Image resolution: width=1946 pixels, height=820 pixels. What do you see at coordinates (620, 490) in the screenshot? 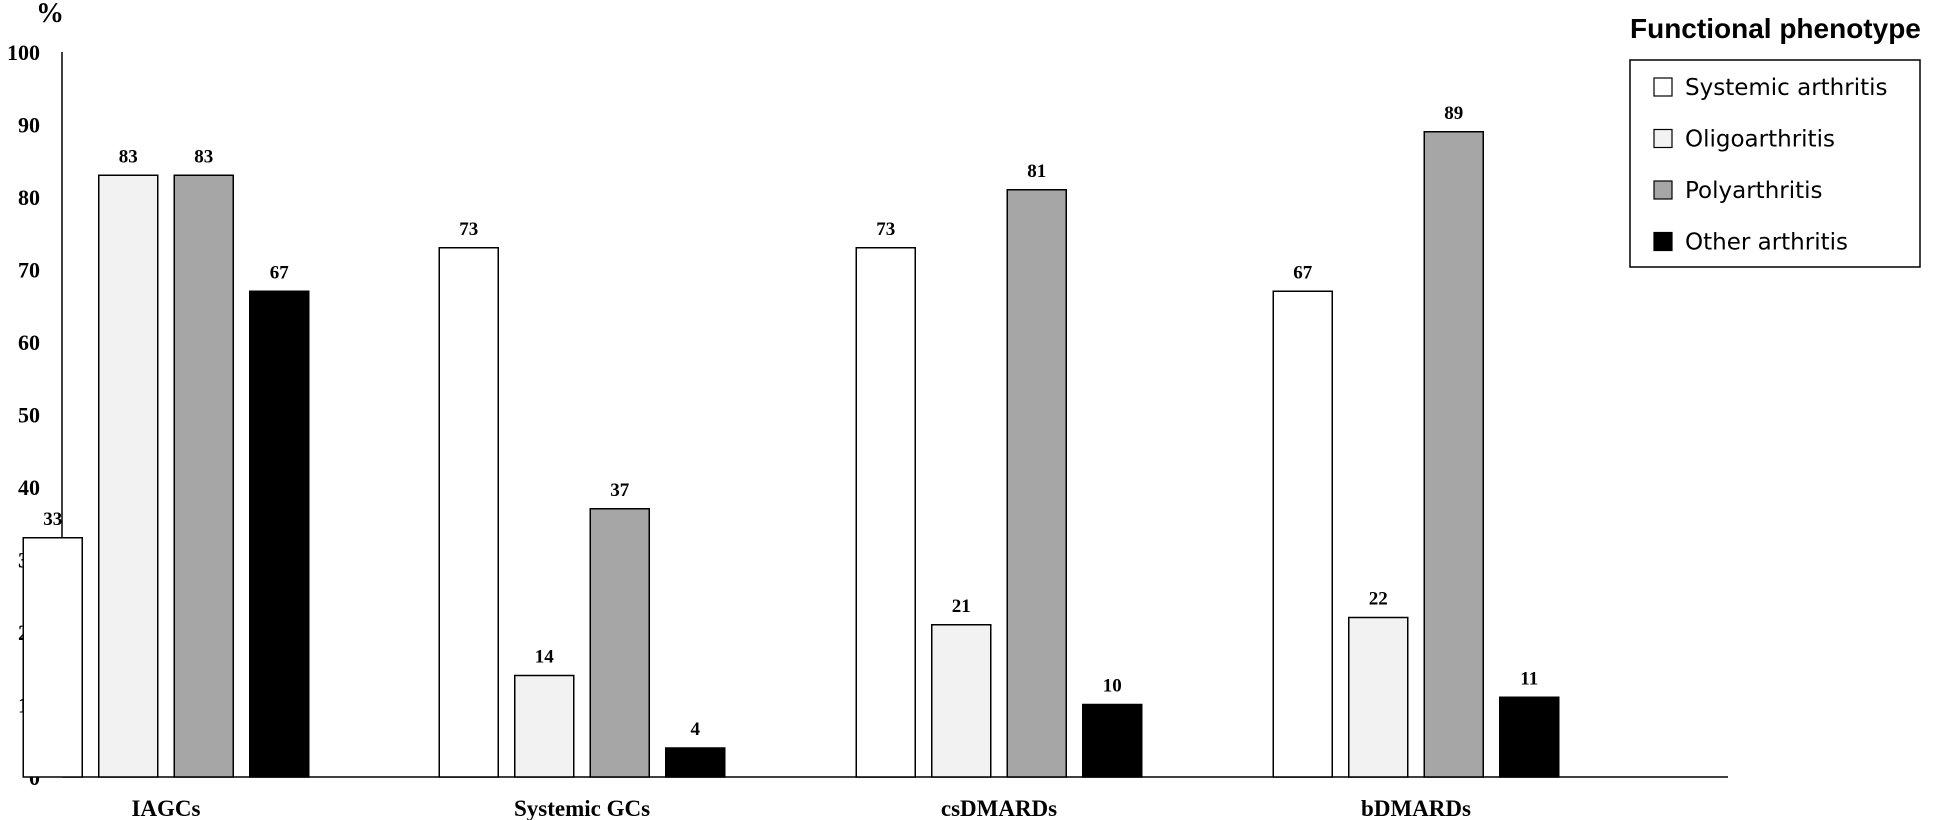
I see `data-label: 37` at bounding box center [620, 490].